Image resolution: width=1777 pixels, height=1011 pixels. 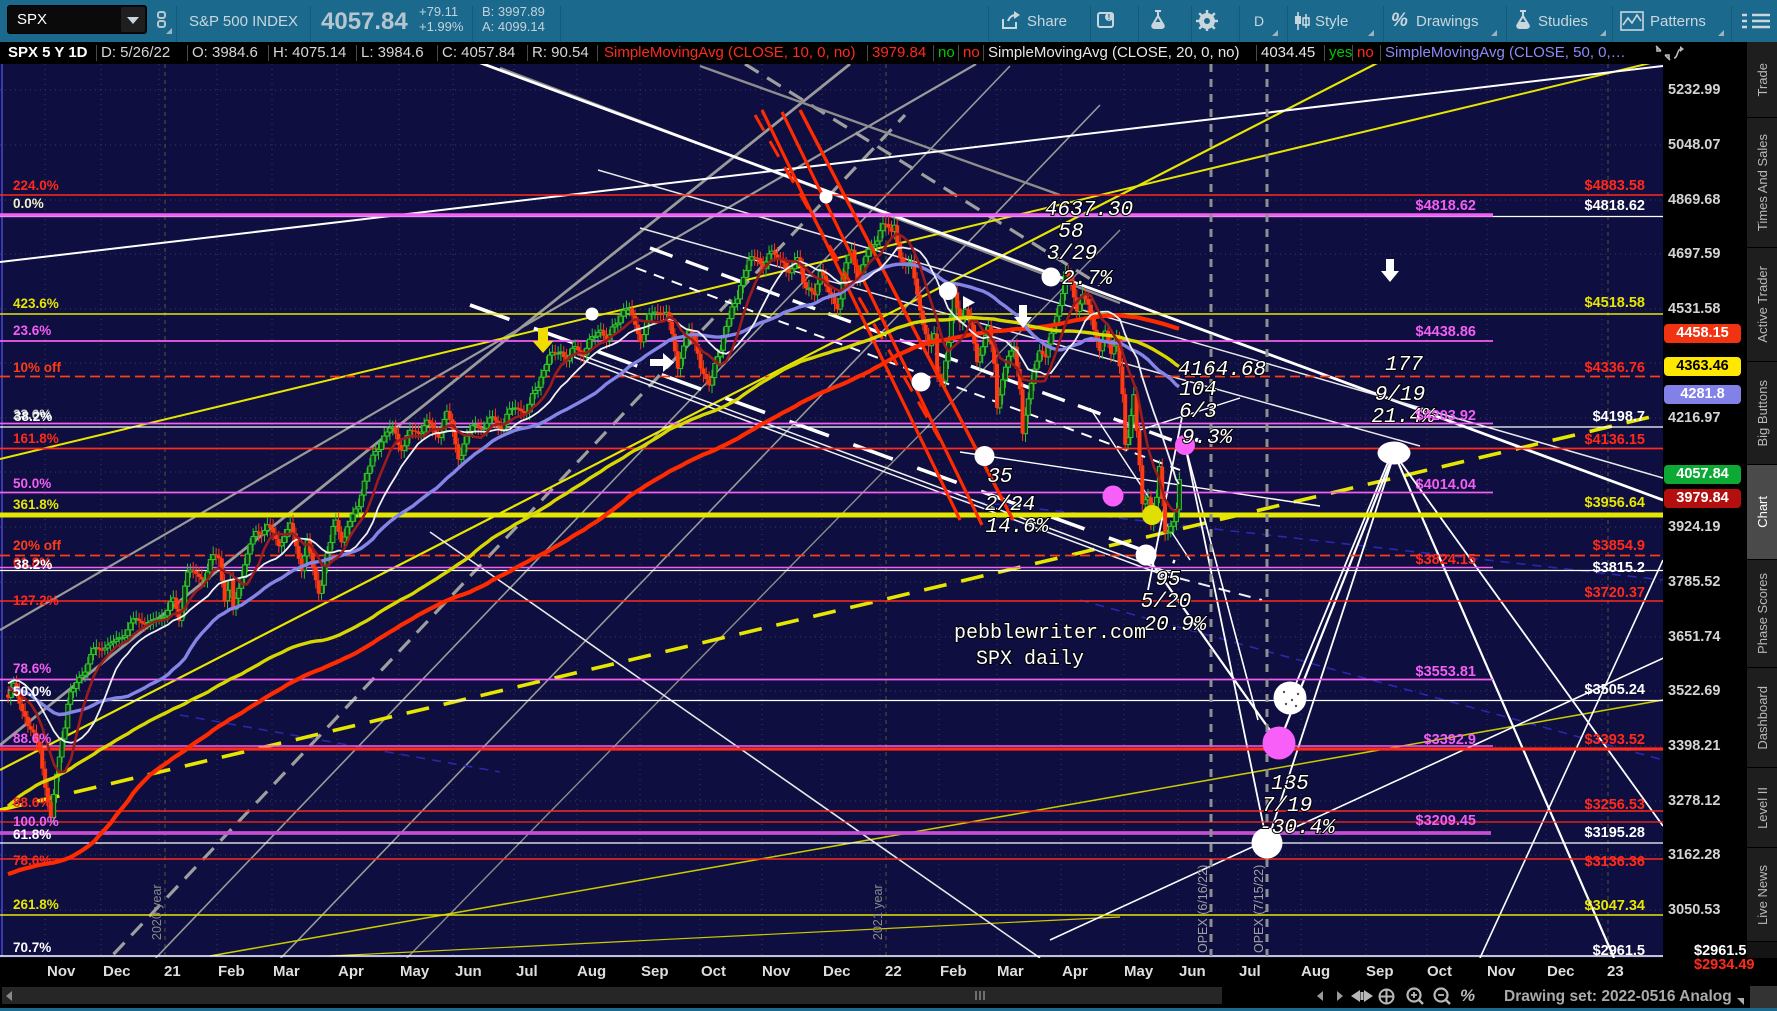 I want to click on svg-text: 177, so click(x=1404, y=365).